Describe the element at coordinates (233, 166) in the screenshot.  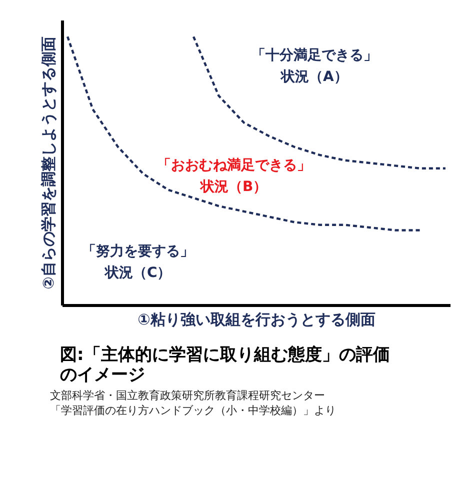
I see `annotation: 「おおむね満足できる」` at that location.